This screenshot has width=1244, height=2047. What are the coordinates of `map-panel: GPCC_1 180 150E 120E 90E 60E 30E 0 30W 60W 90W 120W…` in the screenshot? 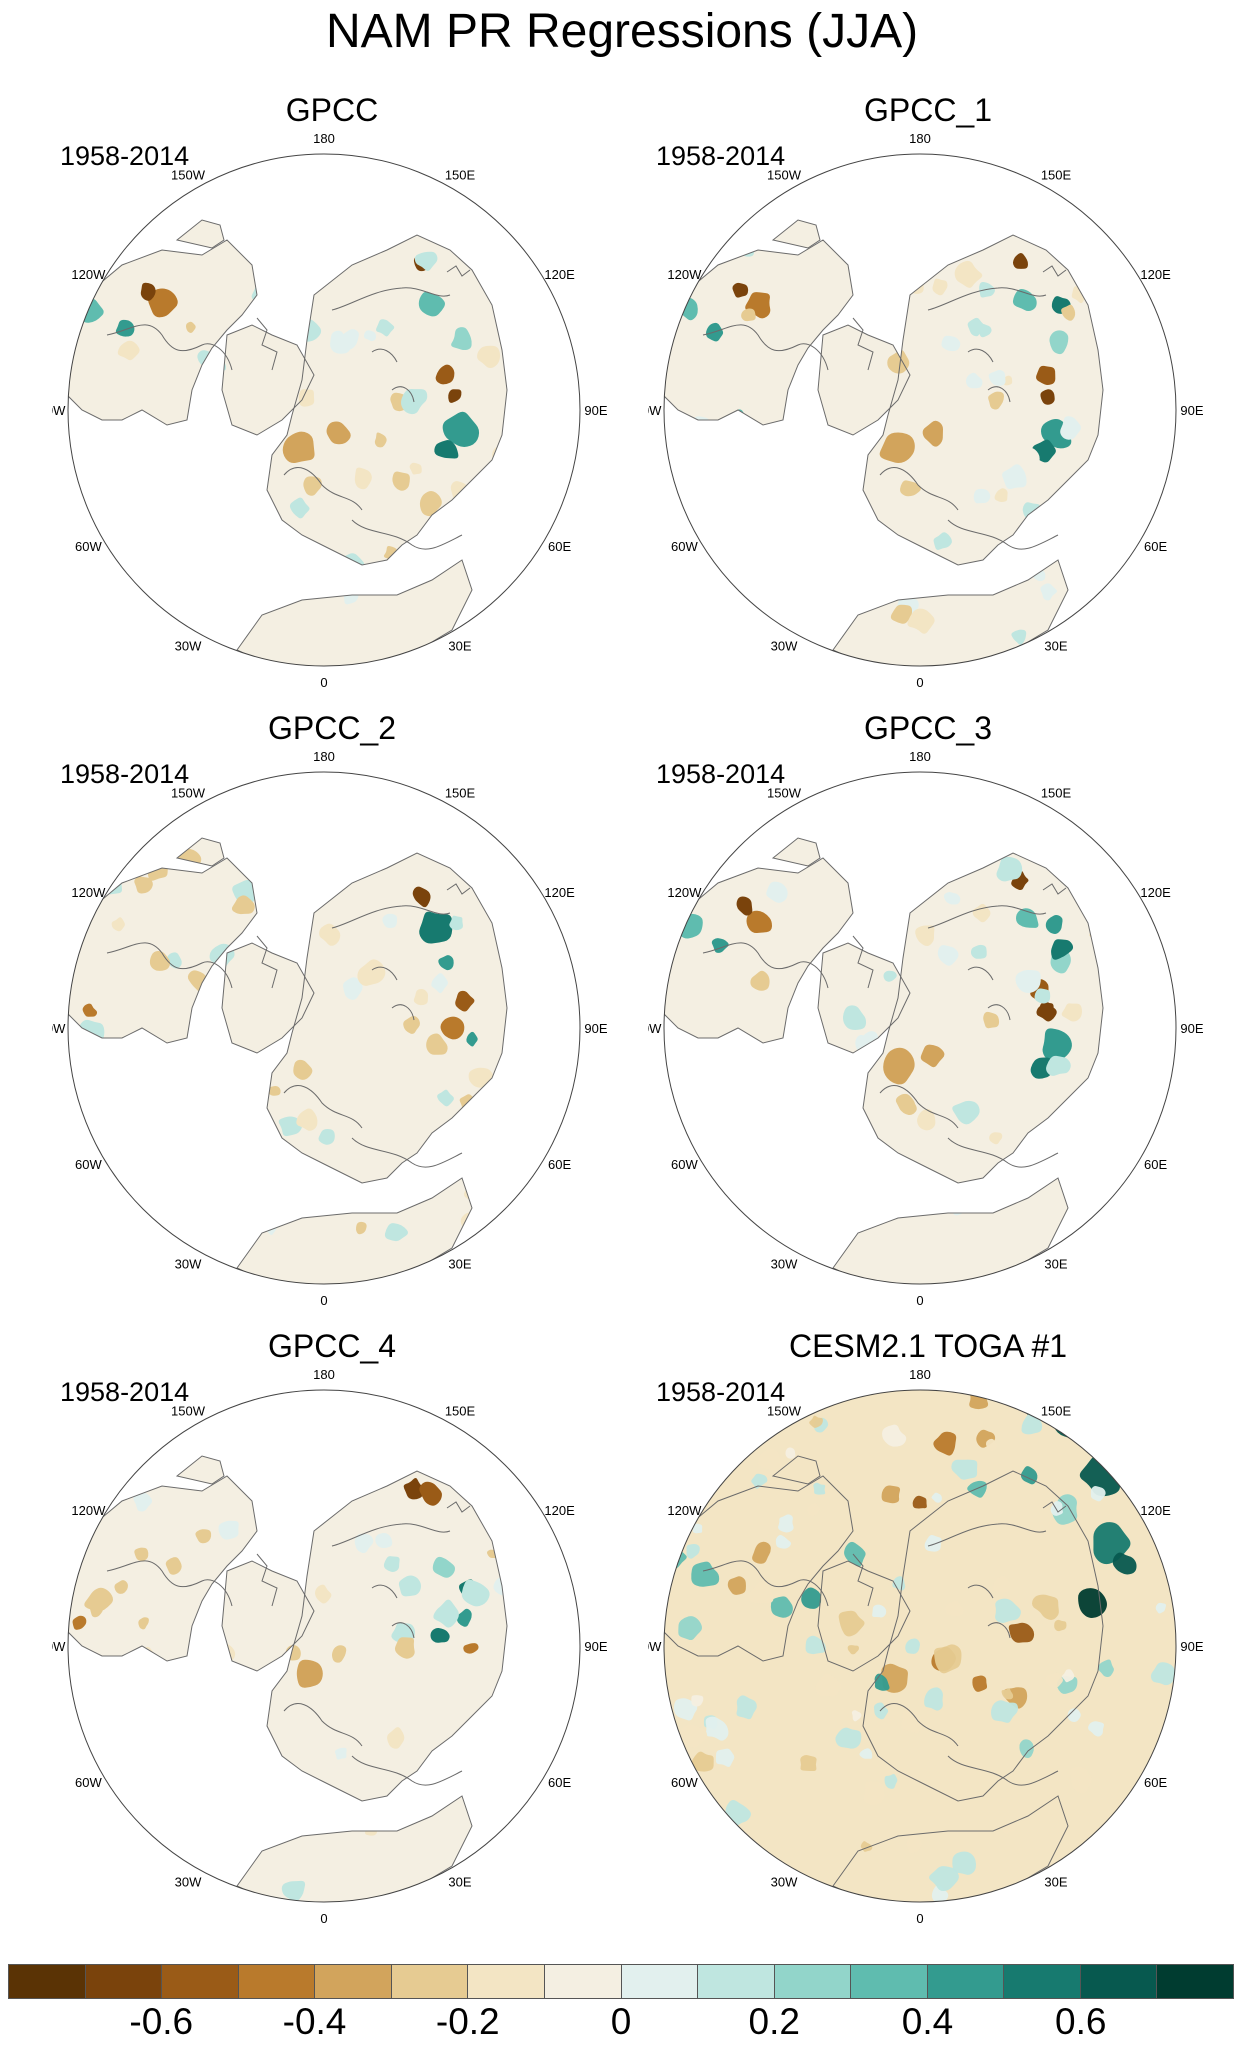 It's located at (928, 390).